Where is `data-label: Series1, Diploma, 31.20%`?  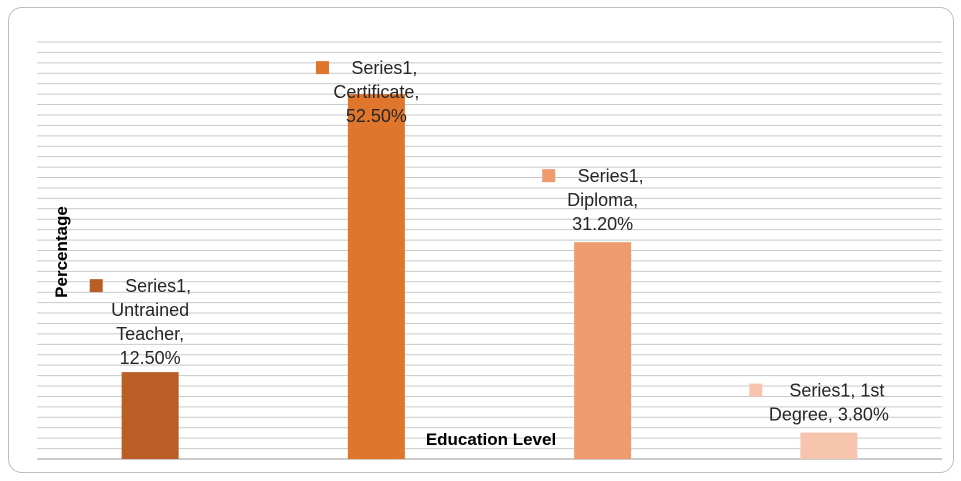 data-label: Series1, Diploma, 31.20% is located at coordinates (593, 200).